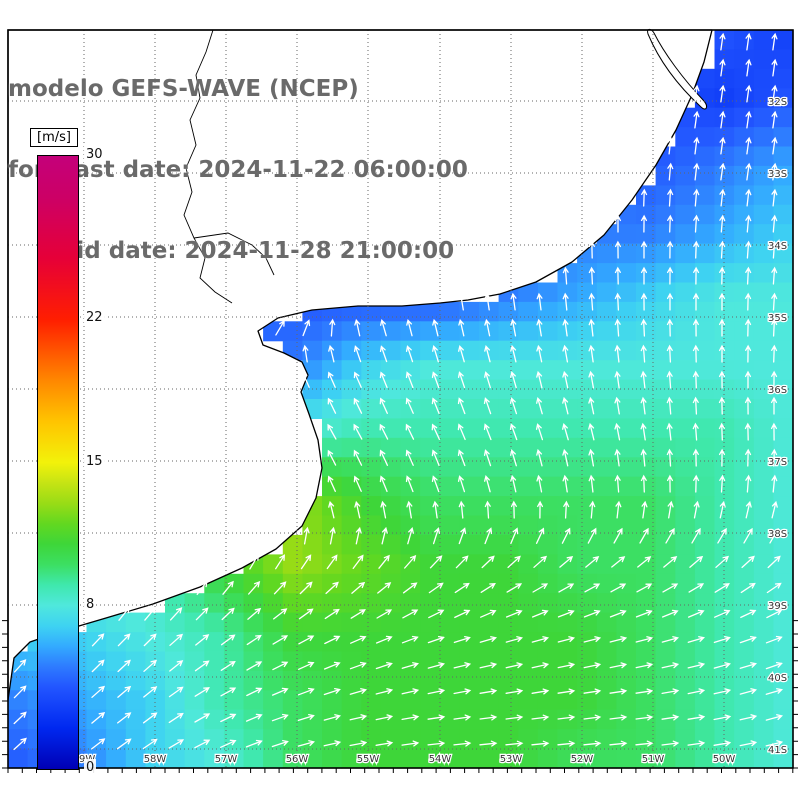 This screenshot has width=800, height=800. I want to click on colorbar-tick: 30, so click(94, 154).